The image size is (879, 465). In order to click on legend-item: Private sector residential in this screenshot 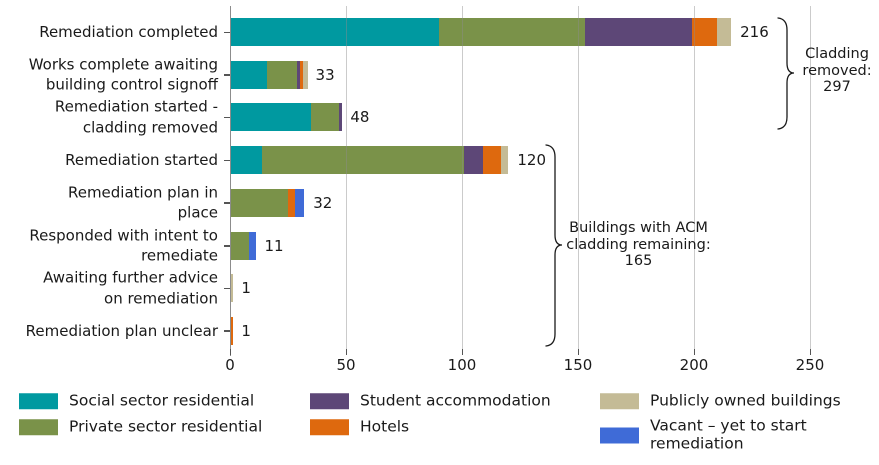, I will do `click(140, 427)`.